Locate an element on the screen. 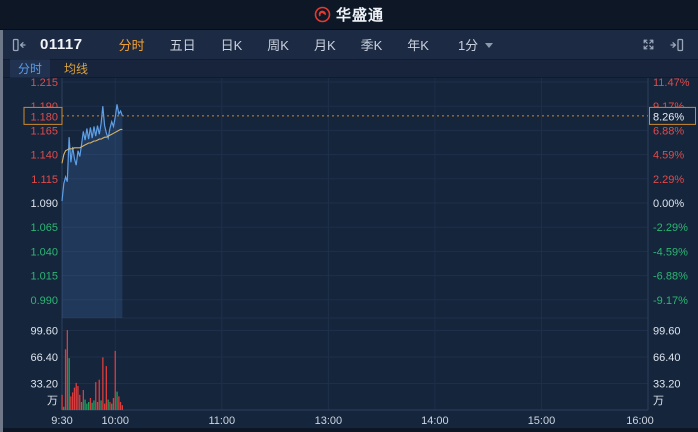 The width and height of the screenshot is (698, 432). period-tab-0: 分时 is located at coordinates (131, 45).